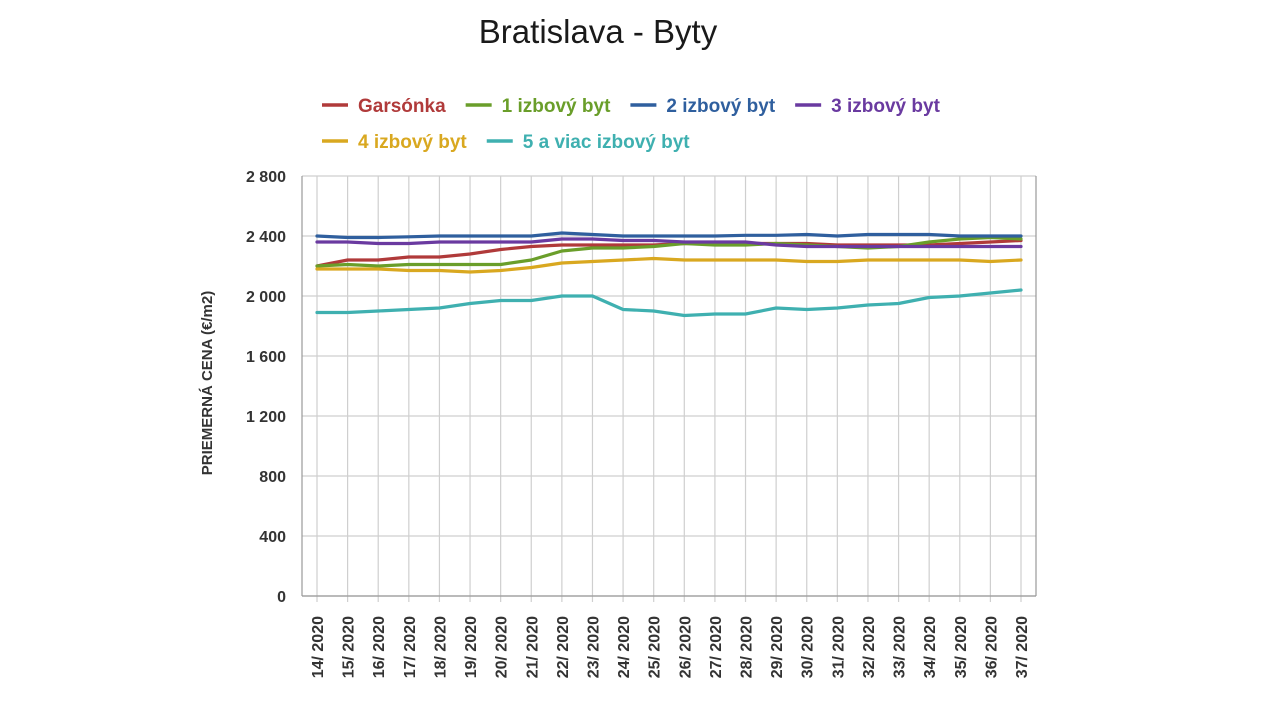 This screenshot has width=1280, height=725. What do you see at coordinates (532, 647) in the screenshot?
I see `x-tick-label: 21/ 2020` at bounding box center [532, 647].